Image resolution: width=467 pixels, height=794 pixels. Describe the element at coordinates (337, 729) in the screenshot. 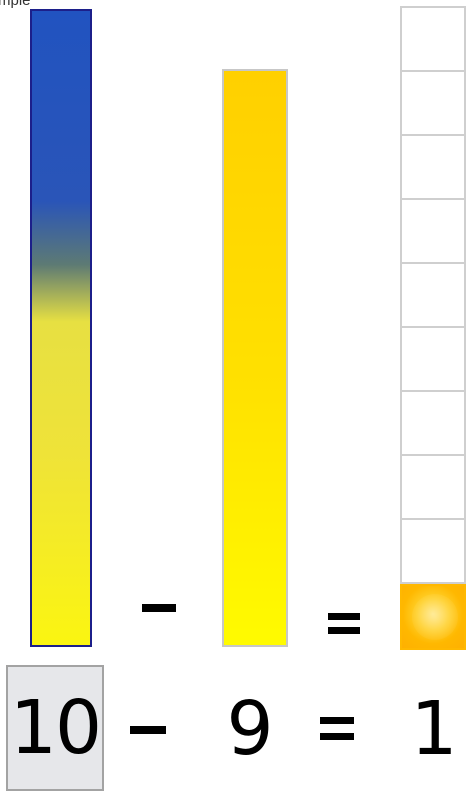

I see `lower-equals-sign` at that location.